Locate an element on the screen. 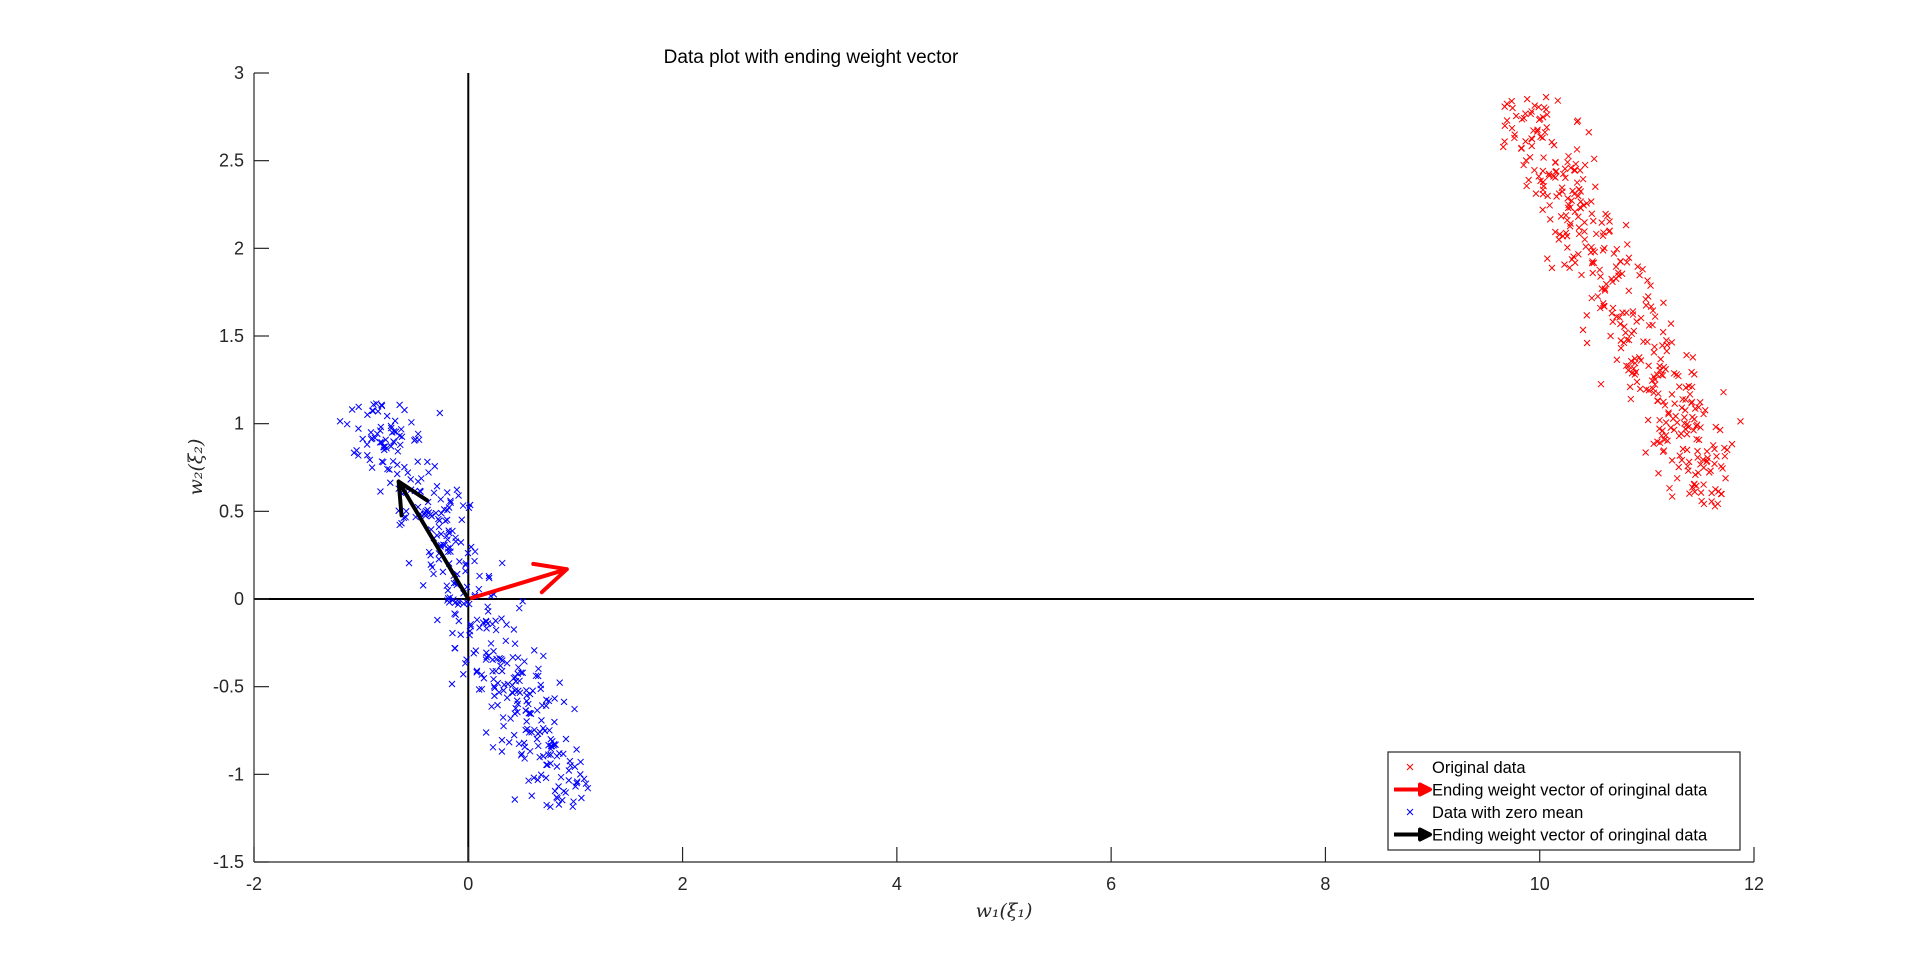 The image size is (1920, 967). y-tick-label: -0.5 is located at coordinates (228, 687).